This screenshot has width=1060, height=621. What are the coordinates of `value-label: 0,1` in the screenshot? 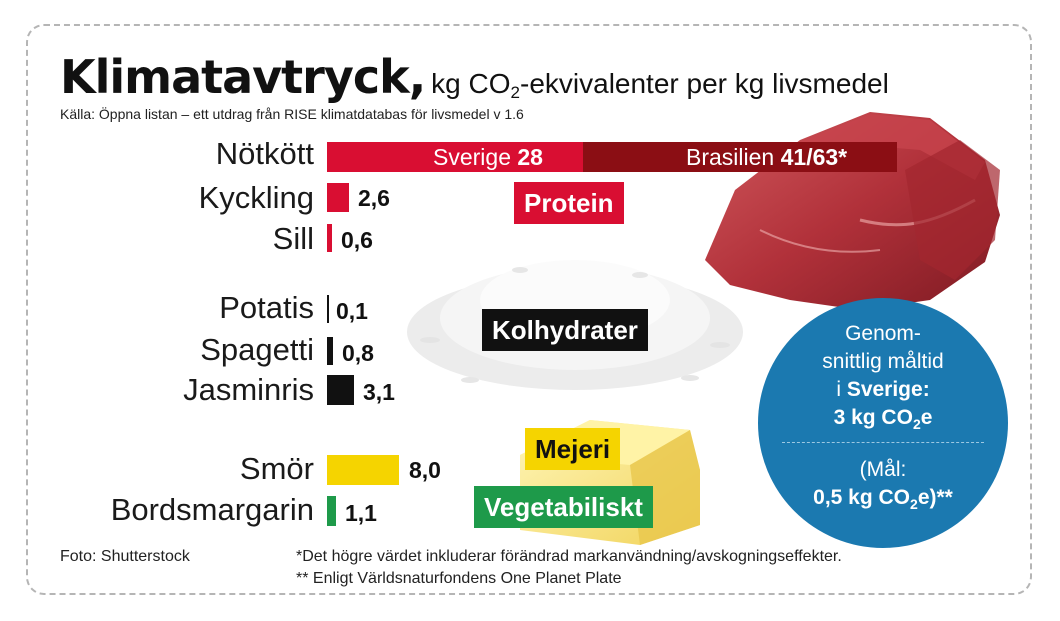 It's located at (352, 311).